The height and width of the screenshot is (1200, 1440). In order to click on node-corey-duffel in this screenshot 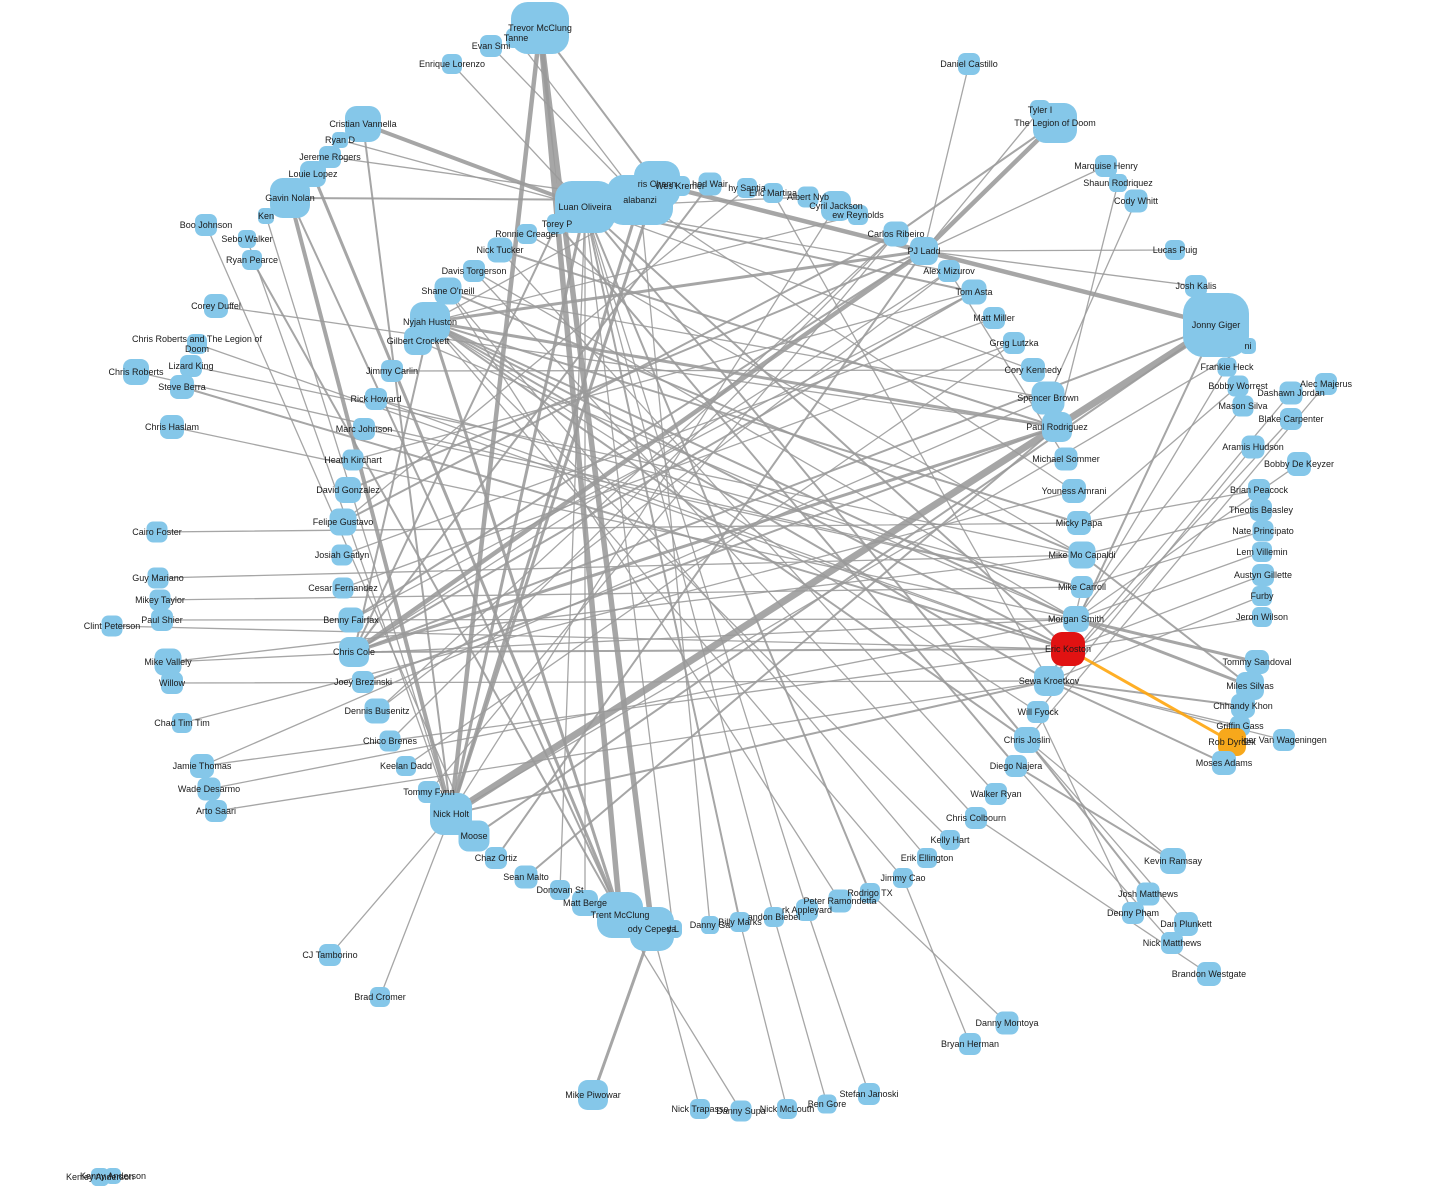, I will do `click(216, 306)`.